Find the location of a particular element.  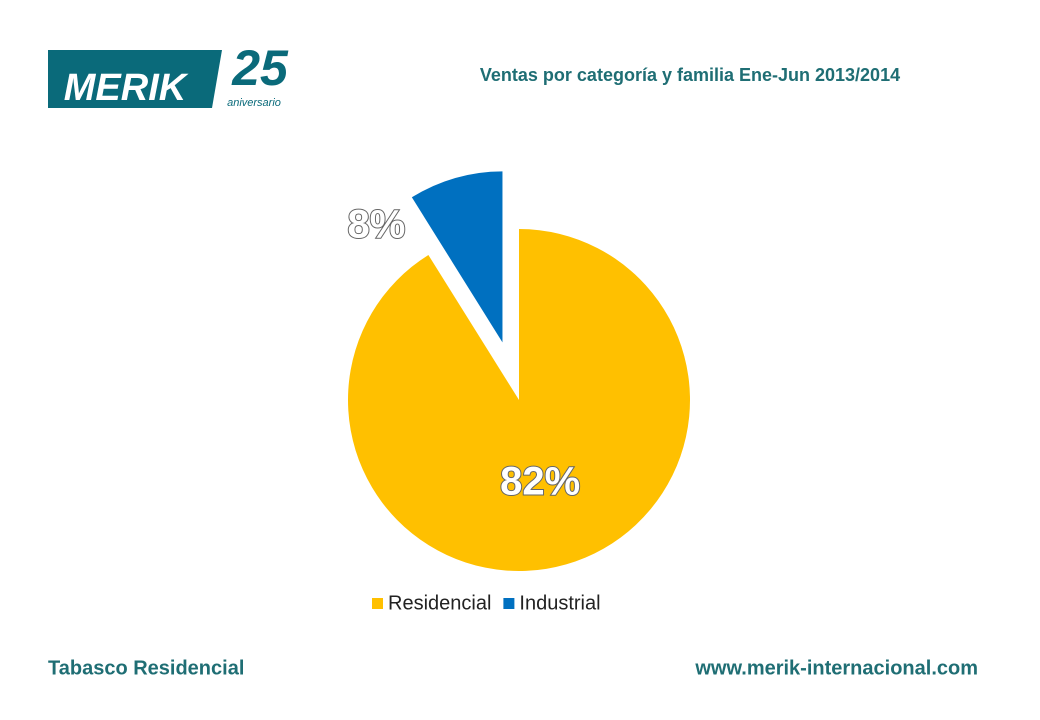

logo-tagline: aniversario is located at coordinates (254, 103).